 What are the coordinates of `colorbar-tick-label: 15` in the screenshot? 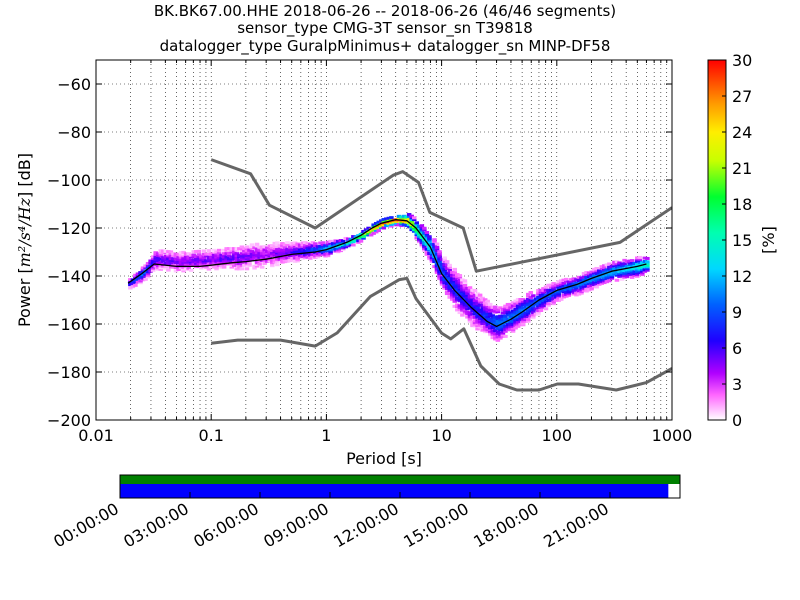 It's located at (742, 240).